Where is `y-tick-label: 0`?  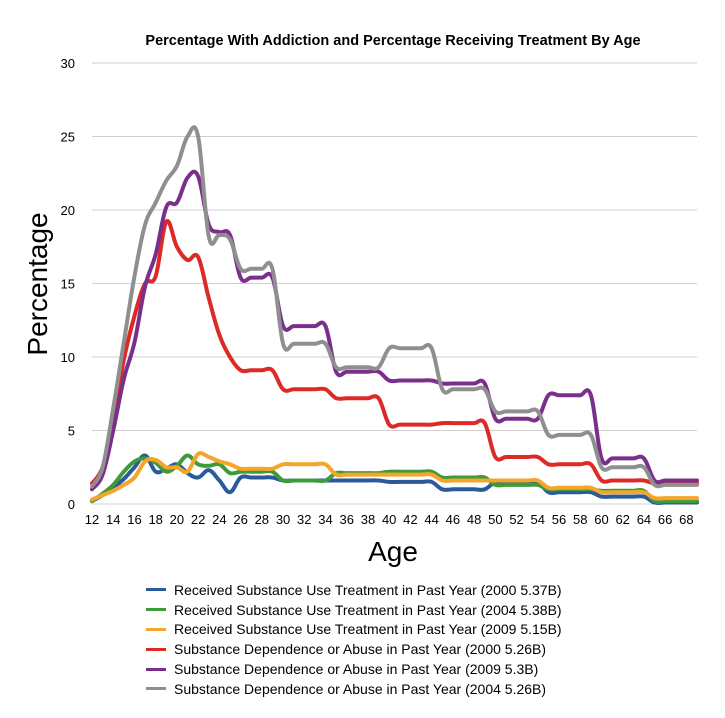
y-tick-label: 0 is located at coordinates (71, 504).